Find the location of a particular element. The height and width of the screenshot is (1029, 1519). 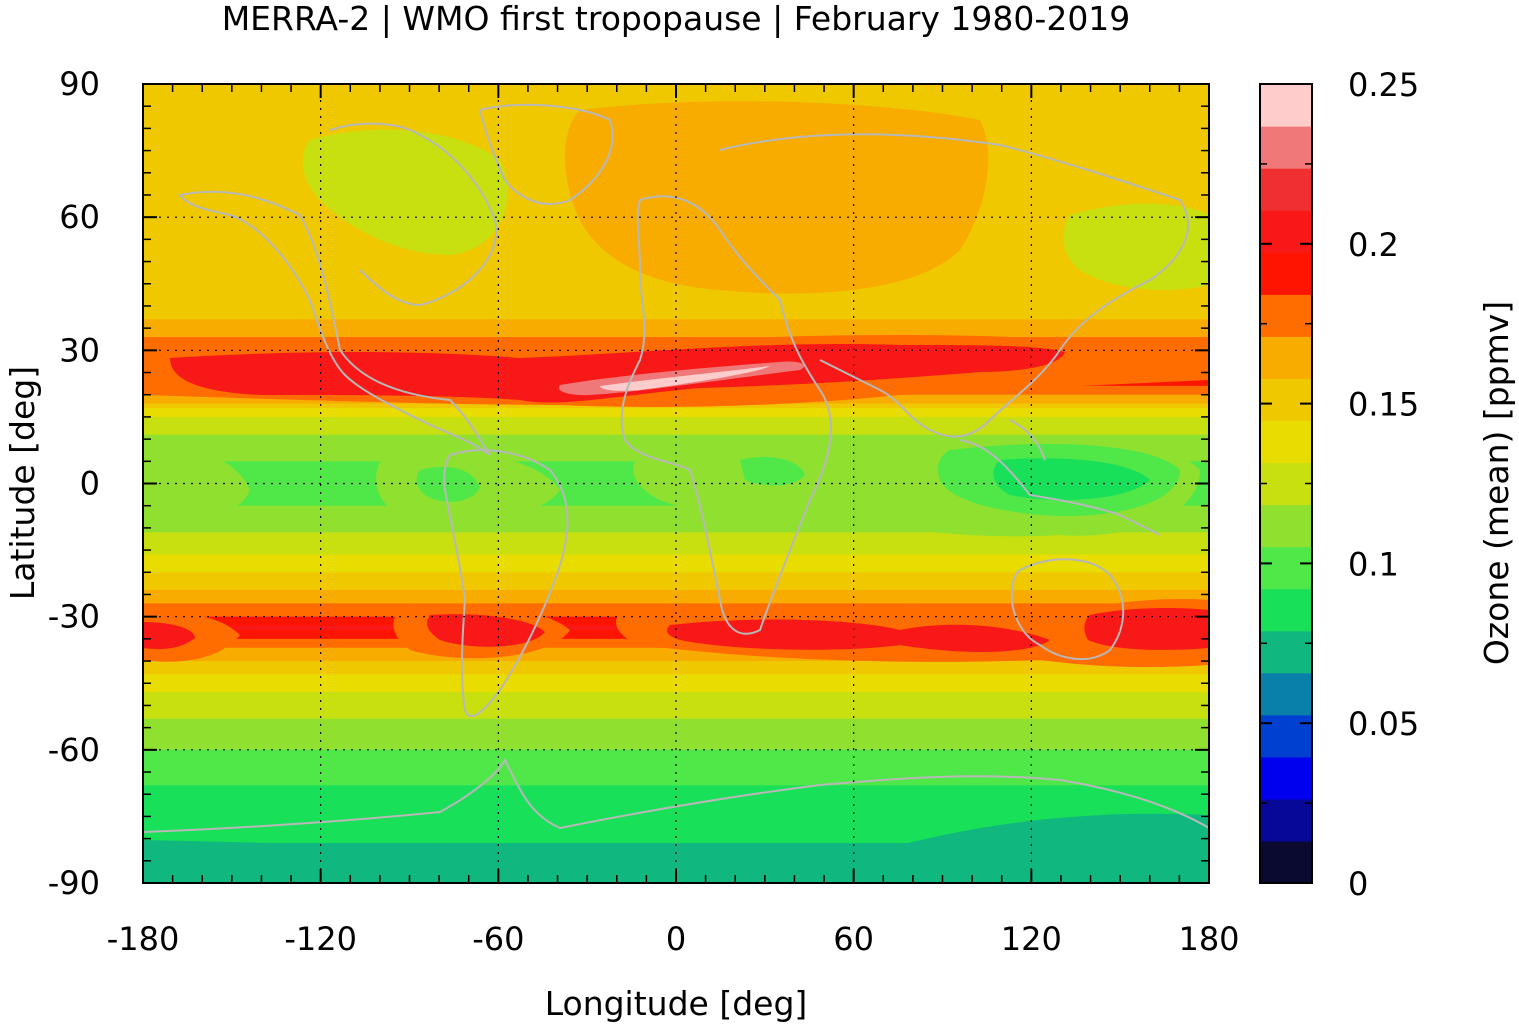

x-tick-label: -60 is located at coordinates (498, 939).